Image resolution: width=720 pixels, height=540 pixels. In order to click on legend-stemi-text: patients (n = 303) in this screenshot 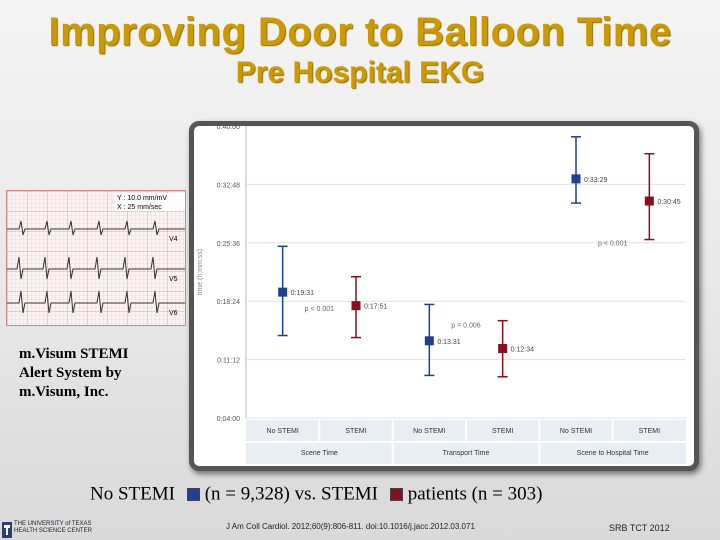, I will do `click(475, 494)`.